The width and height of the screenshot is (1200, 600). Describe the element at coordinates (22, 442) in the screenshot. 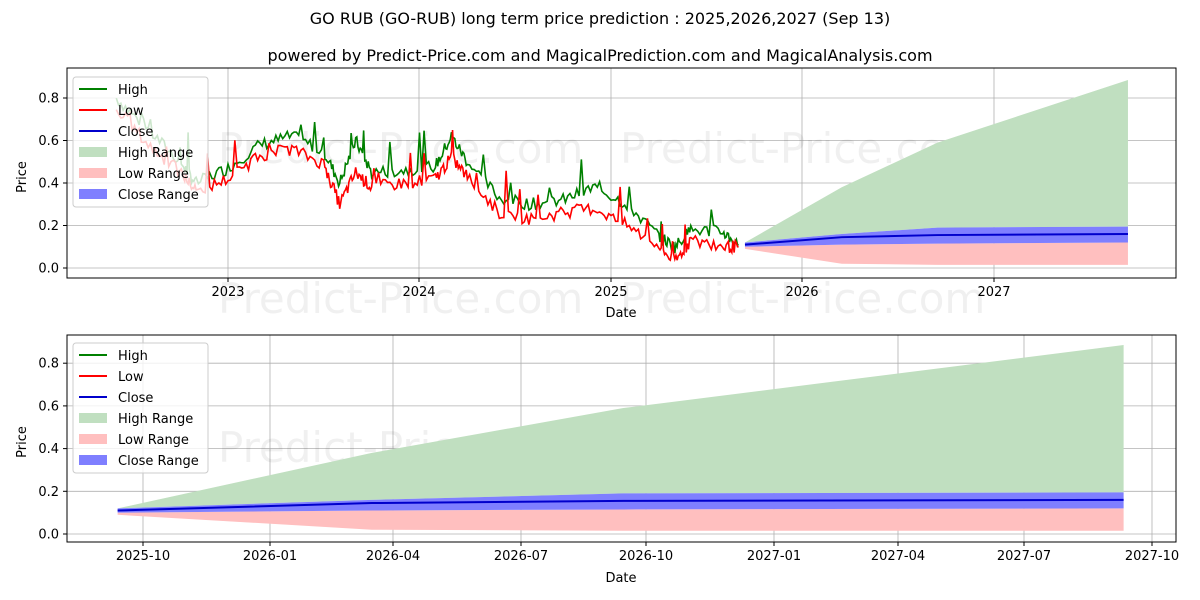

I see `bottom-y-axis-label: Price` at that location.